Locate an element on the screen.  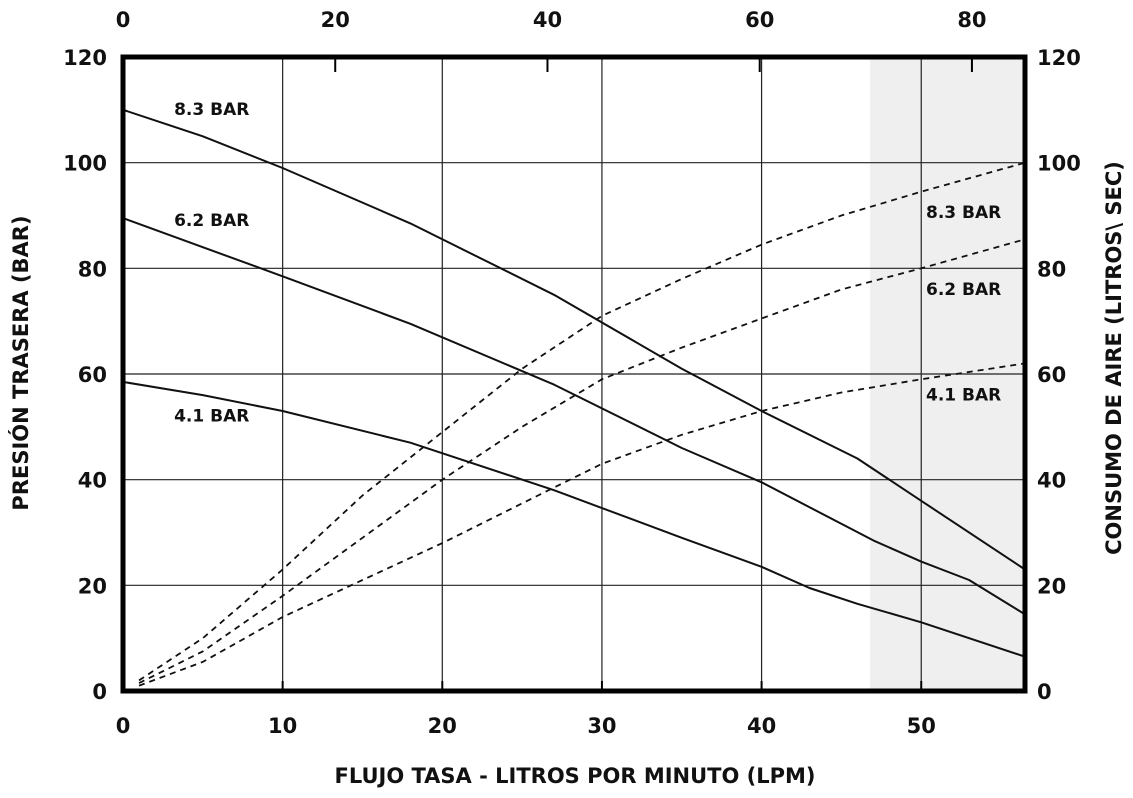
y-left-tick-label: 100 is located at coordinates (85, 164).